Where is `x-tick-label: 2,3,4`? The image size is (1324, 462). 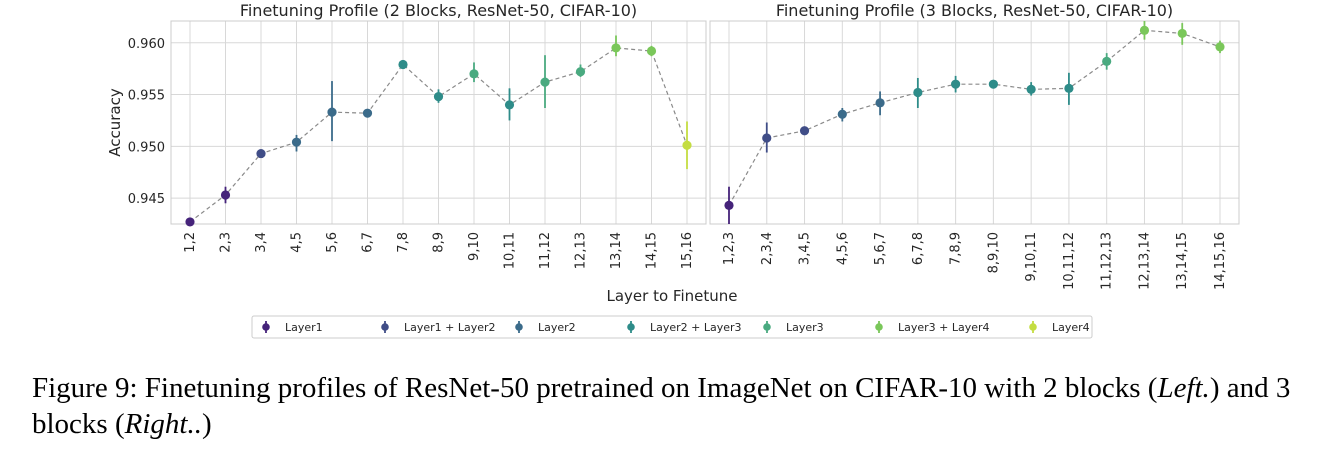 x-tick-label: 2,3,4 is located at coordinates (767, 248).